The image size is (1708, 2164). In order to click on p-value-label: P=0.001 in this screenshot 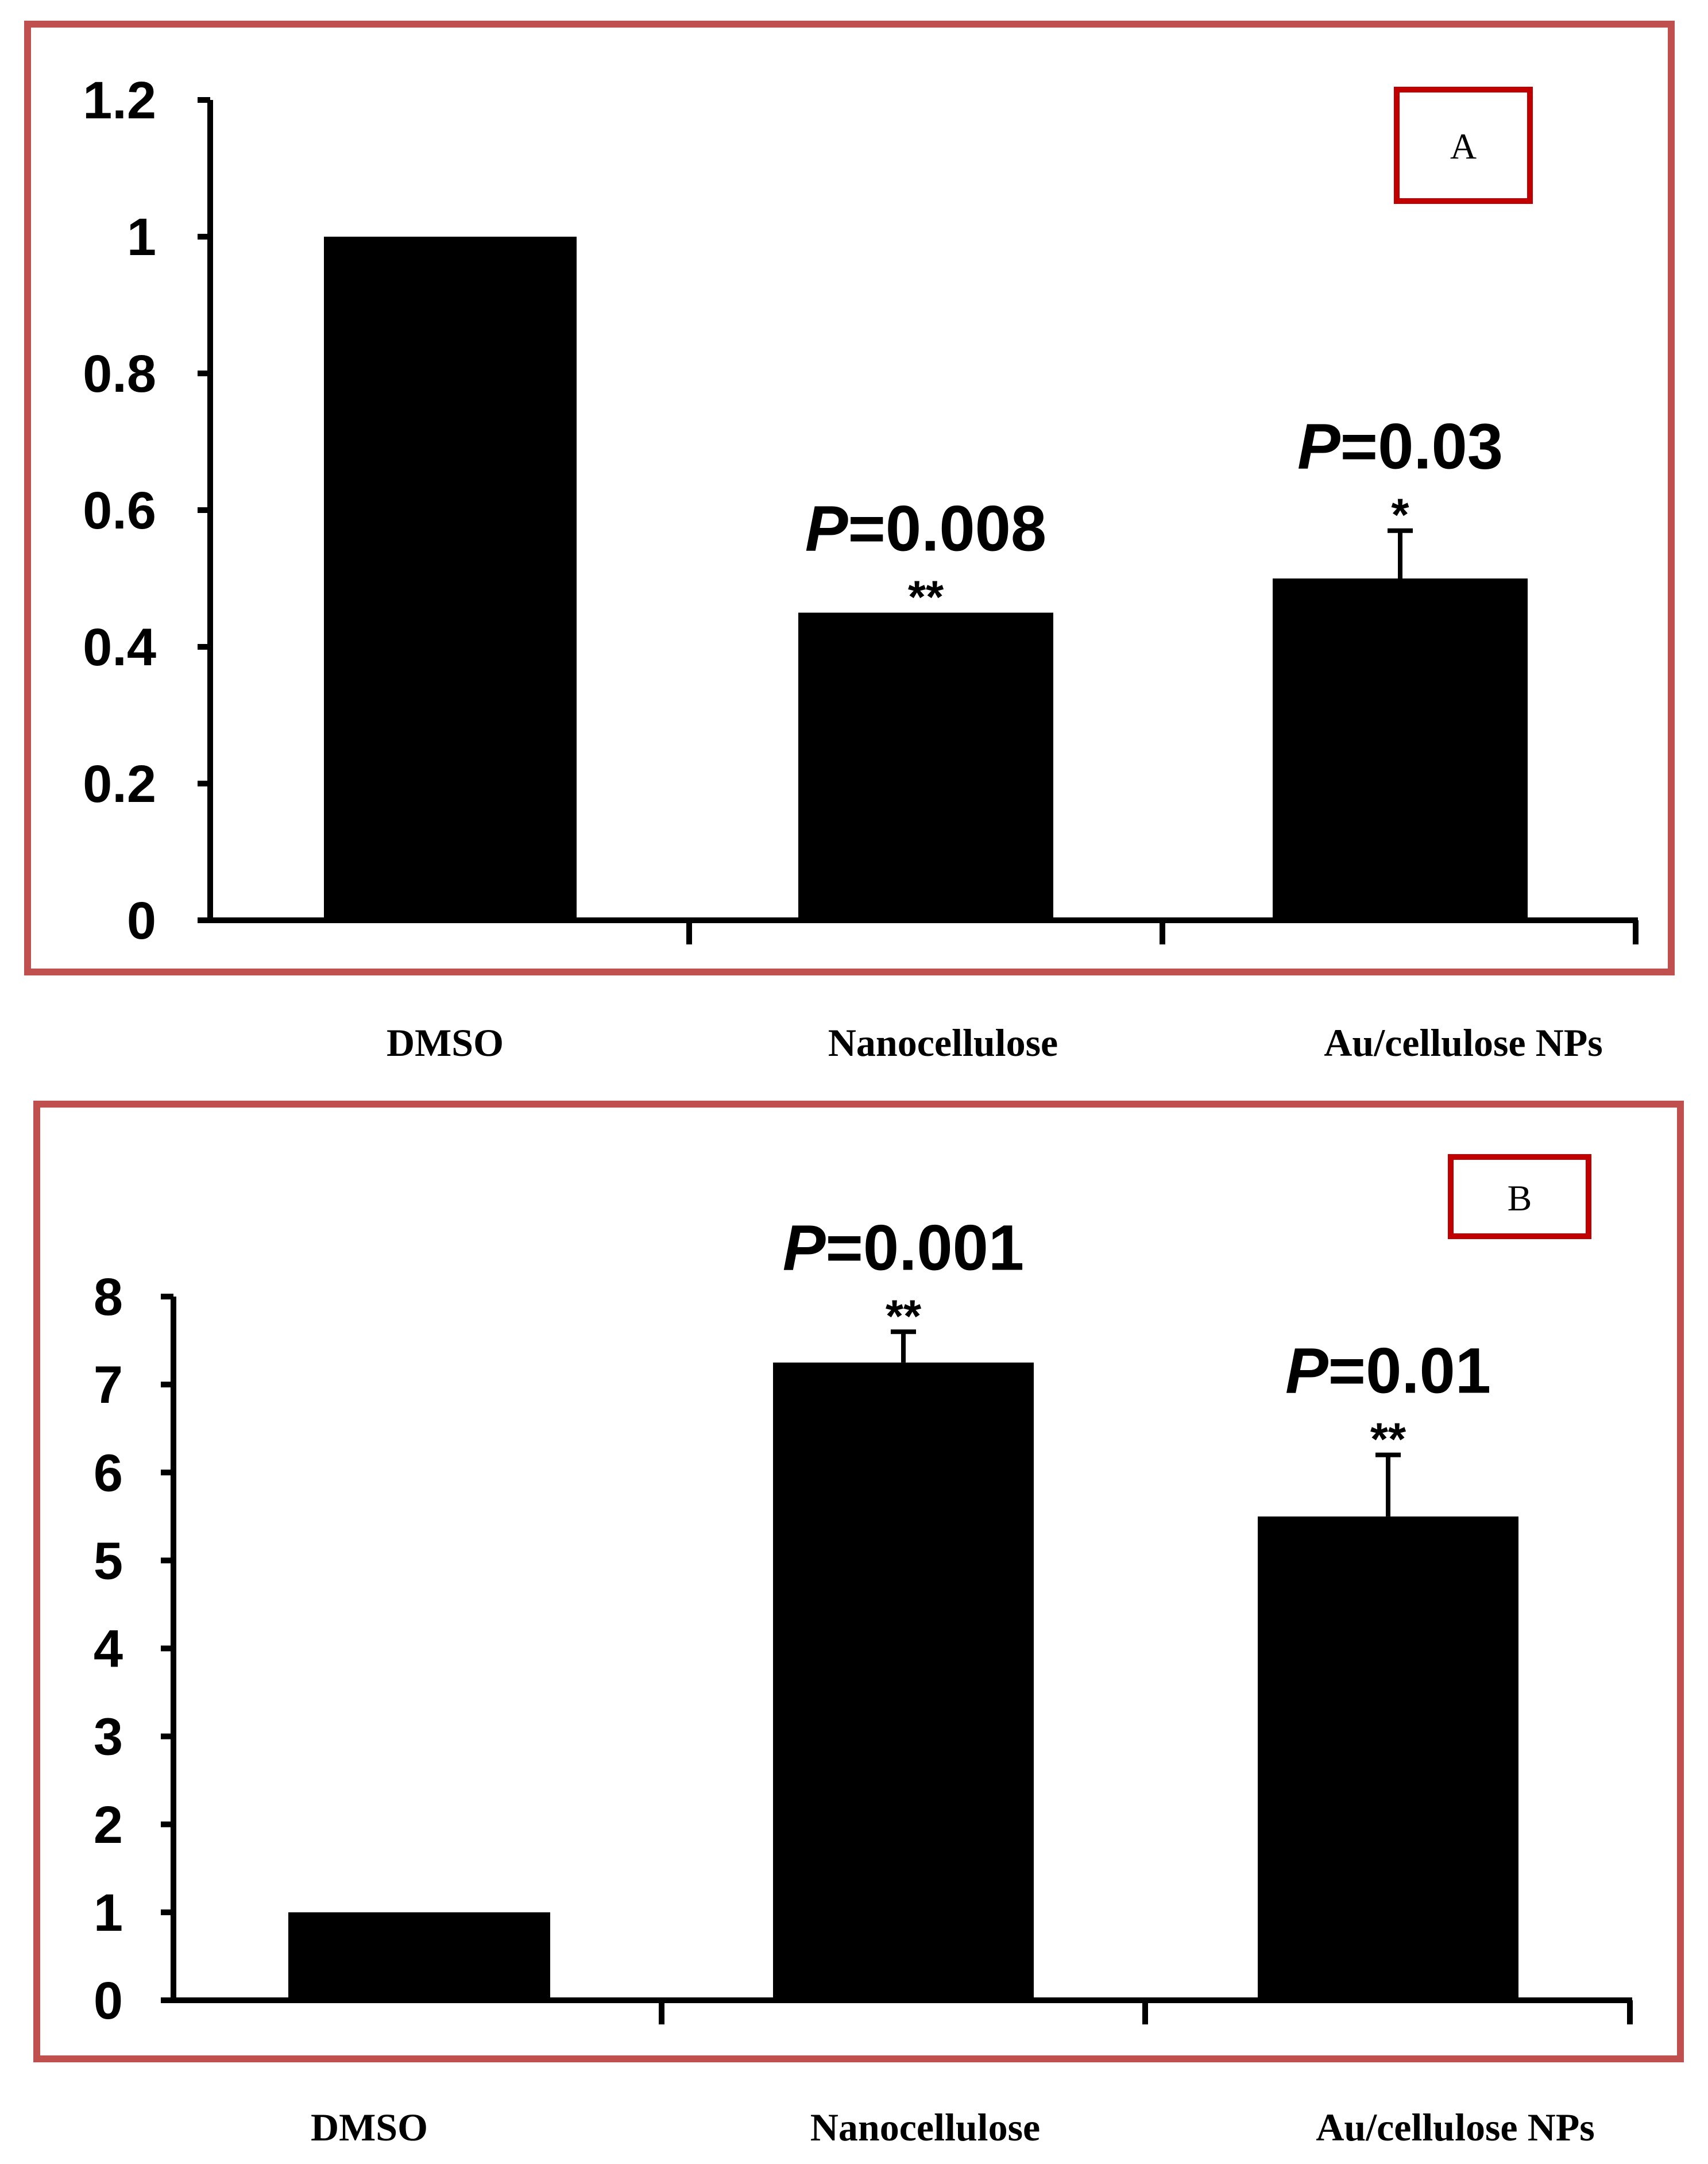, I will do `click(903, 1248)`.